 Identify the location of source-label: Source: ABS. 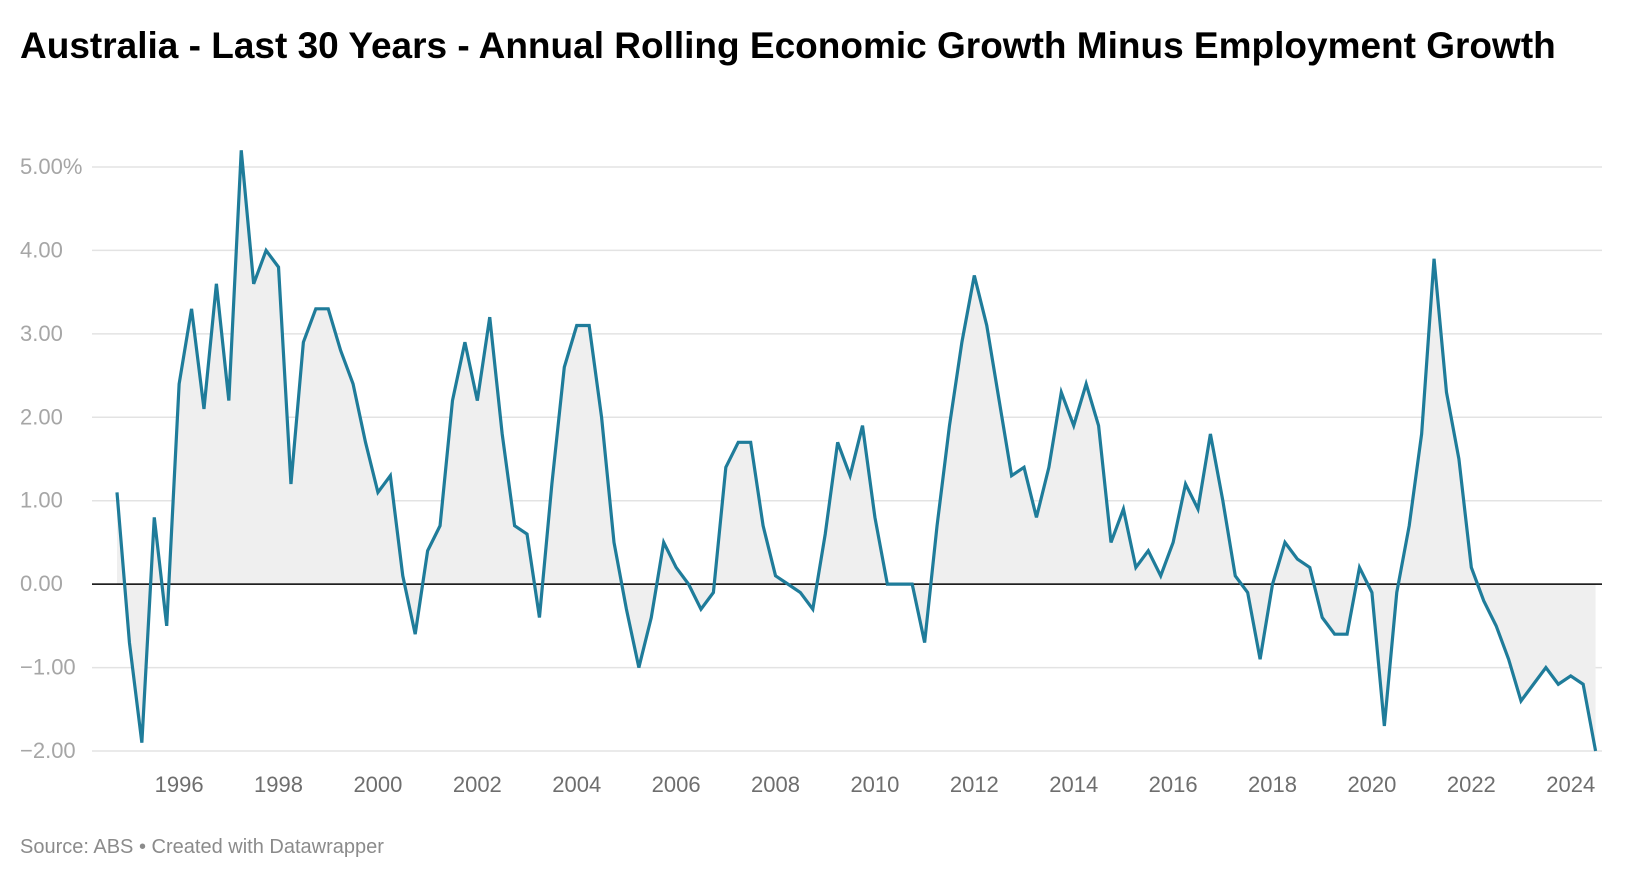
(77, 847).